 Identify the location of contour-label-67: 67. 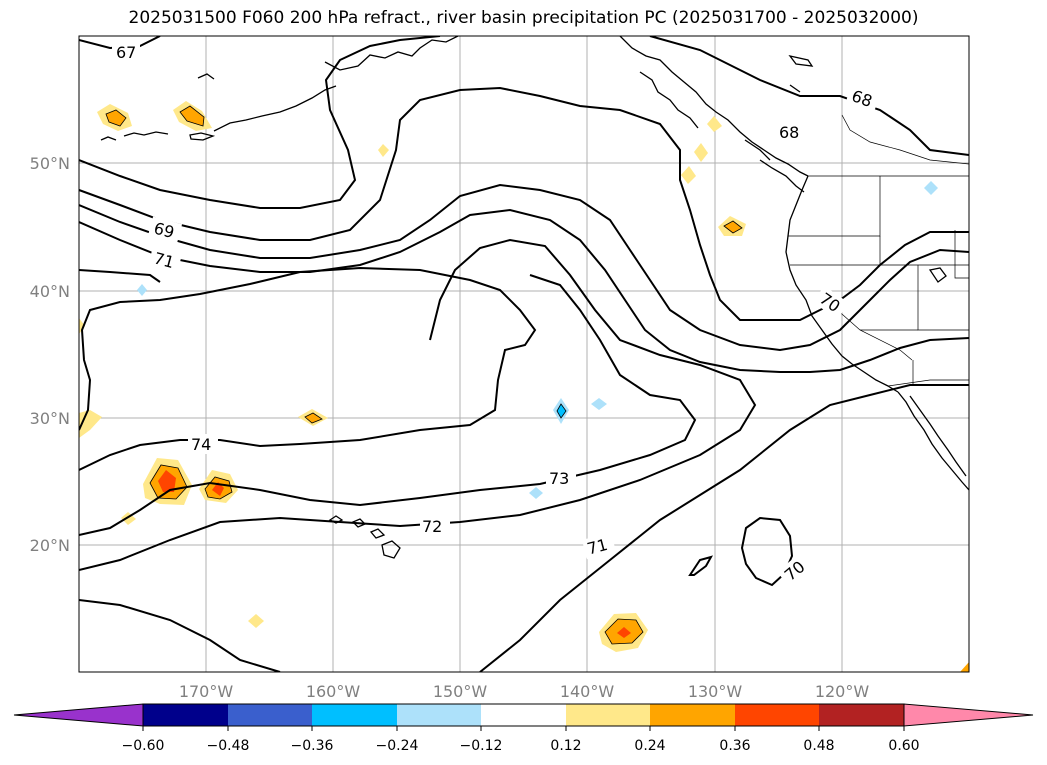
(126, 52).